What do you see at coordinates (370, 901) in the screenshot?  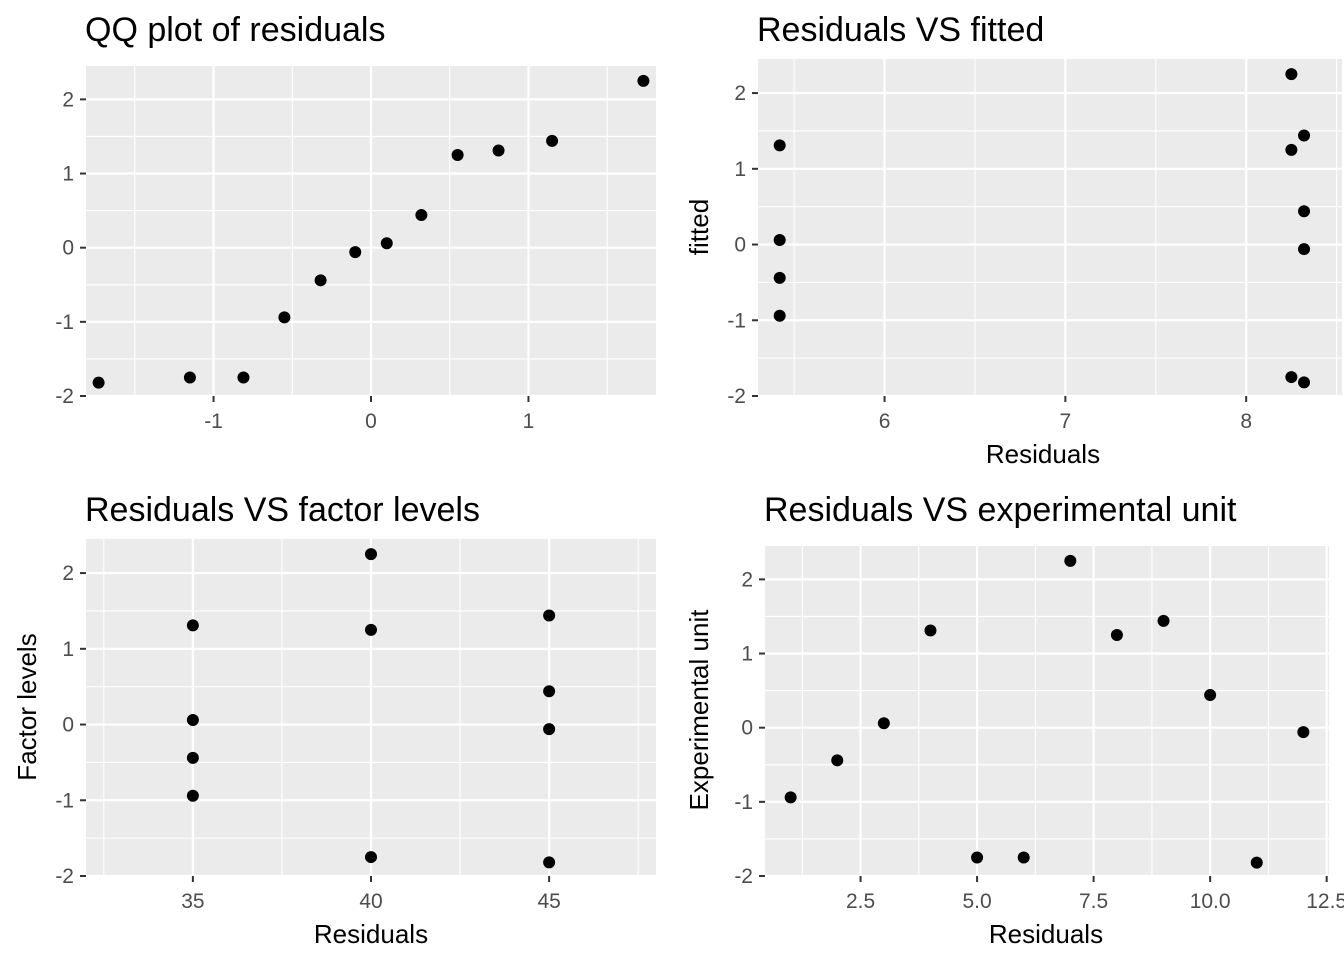 I see `x-tick-label: 40` at bounding box center [370, 901].